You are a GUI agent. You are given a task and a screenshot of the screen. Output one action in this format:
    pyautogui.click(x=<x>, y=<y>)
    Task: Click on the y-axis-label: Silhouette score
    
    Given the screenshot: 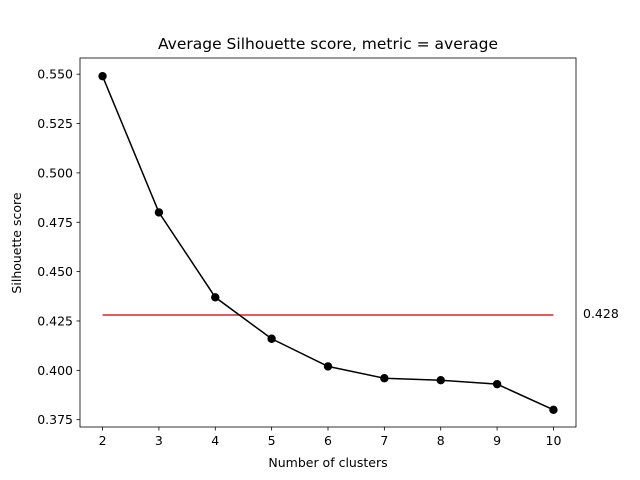 What is the action you would take?
    pyautogui.click(x=16, y=242)
    